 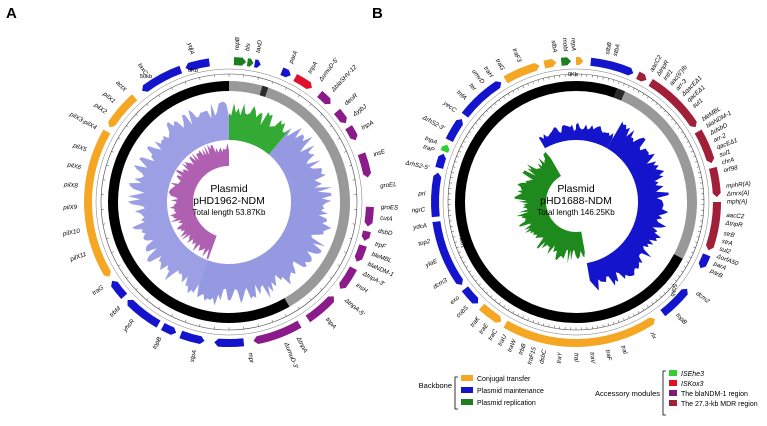 I want to click on panel-a-tick-50kb: 50kb, so click(x=146, y=77).